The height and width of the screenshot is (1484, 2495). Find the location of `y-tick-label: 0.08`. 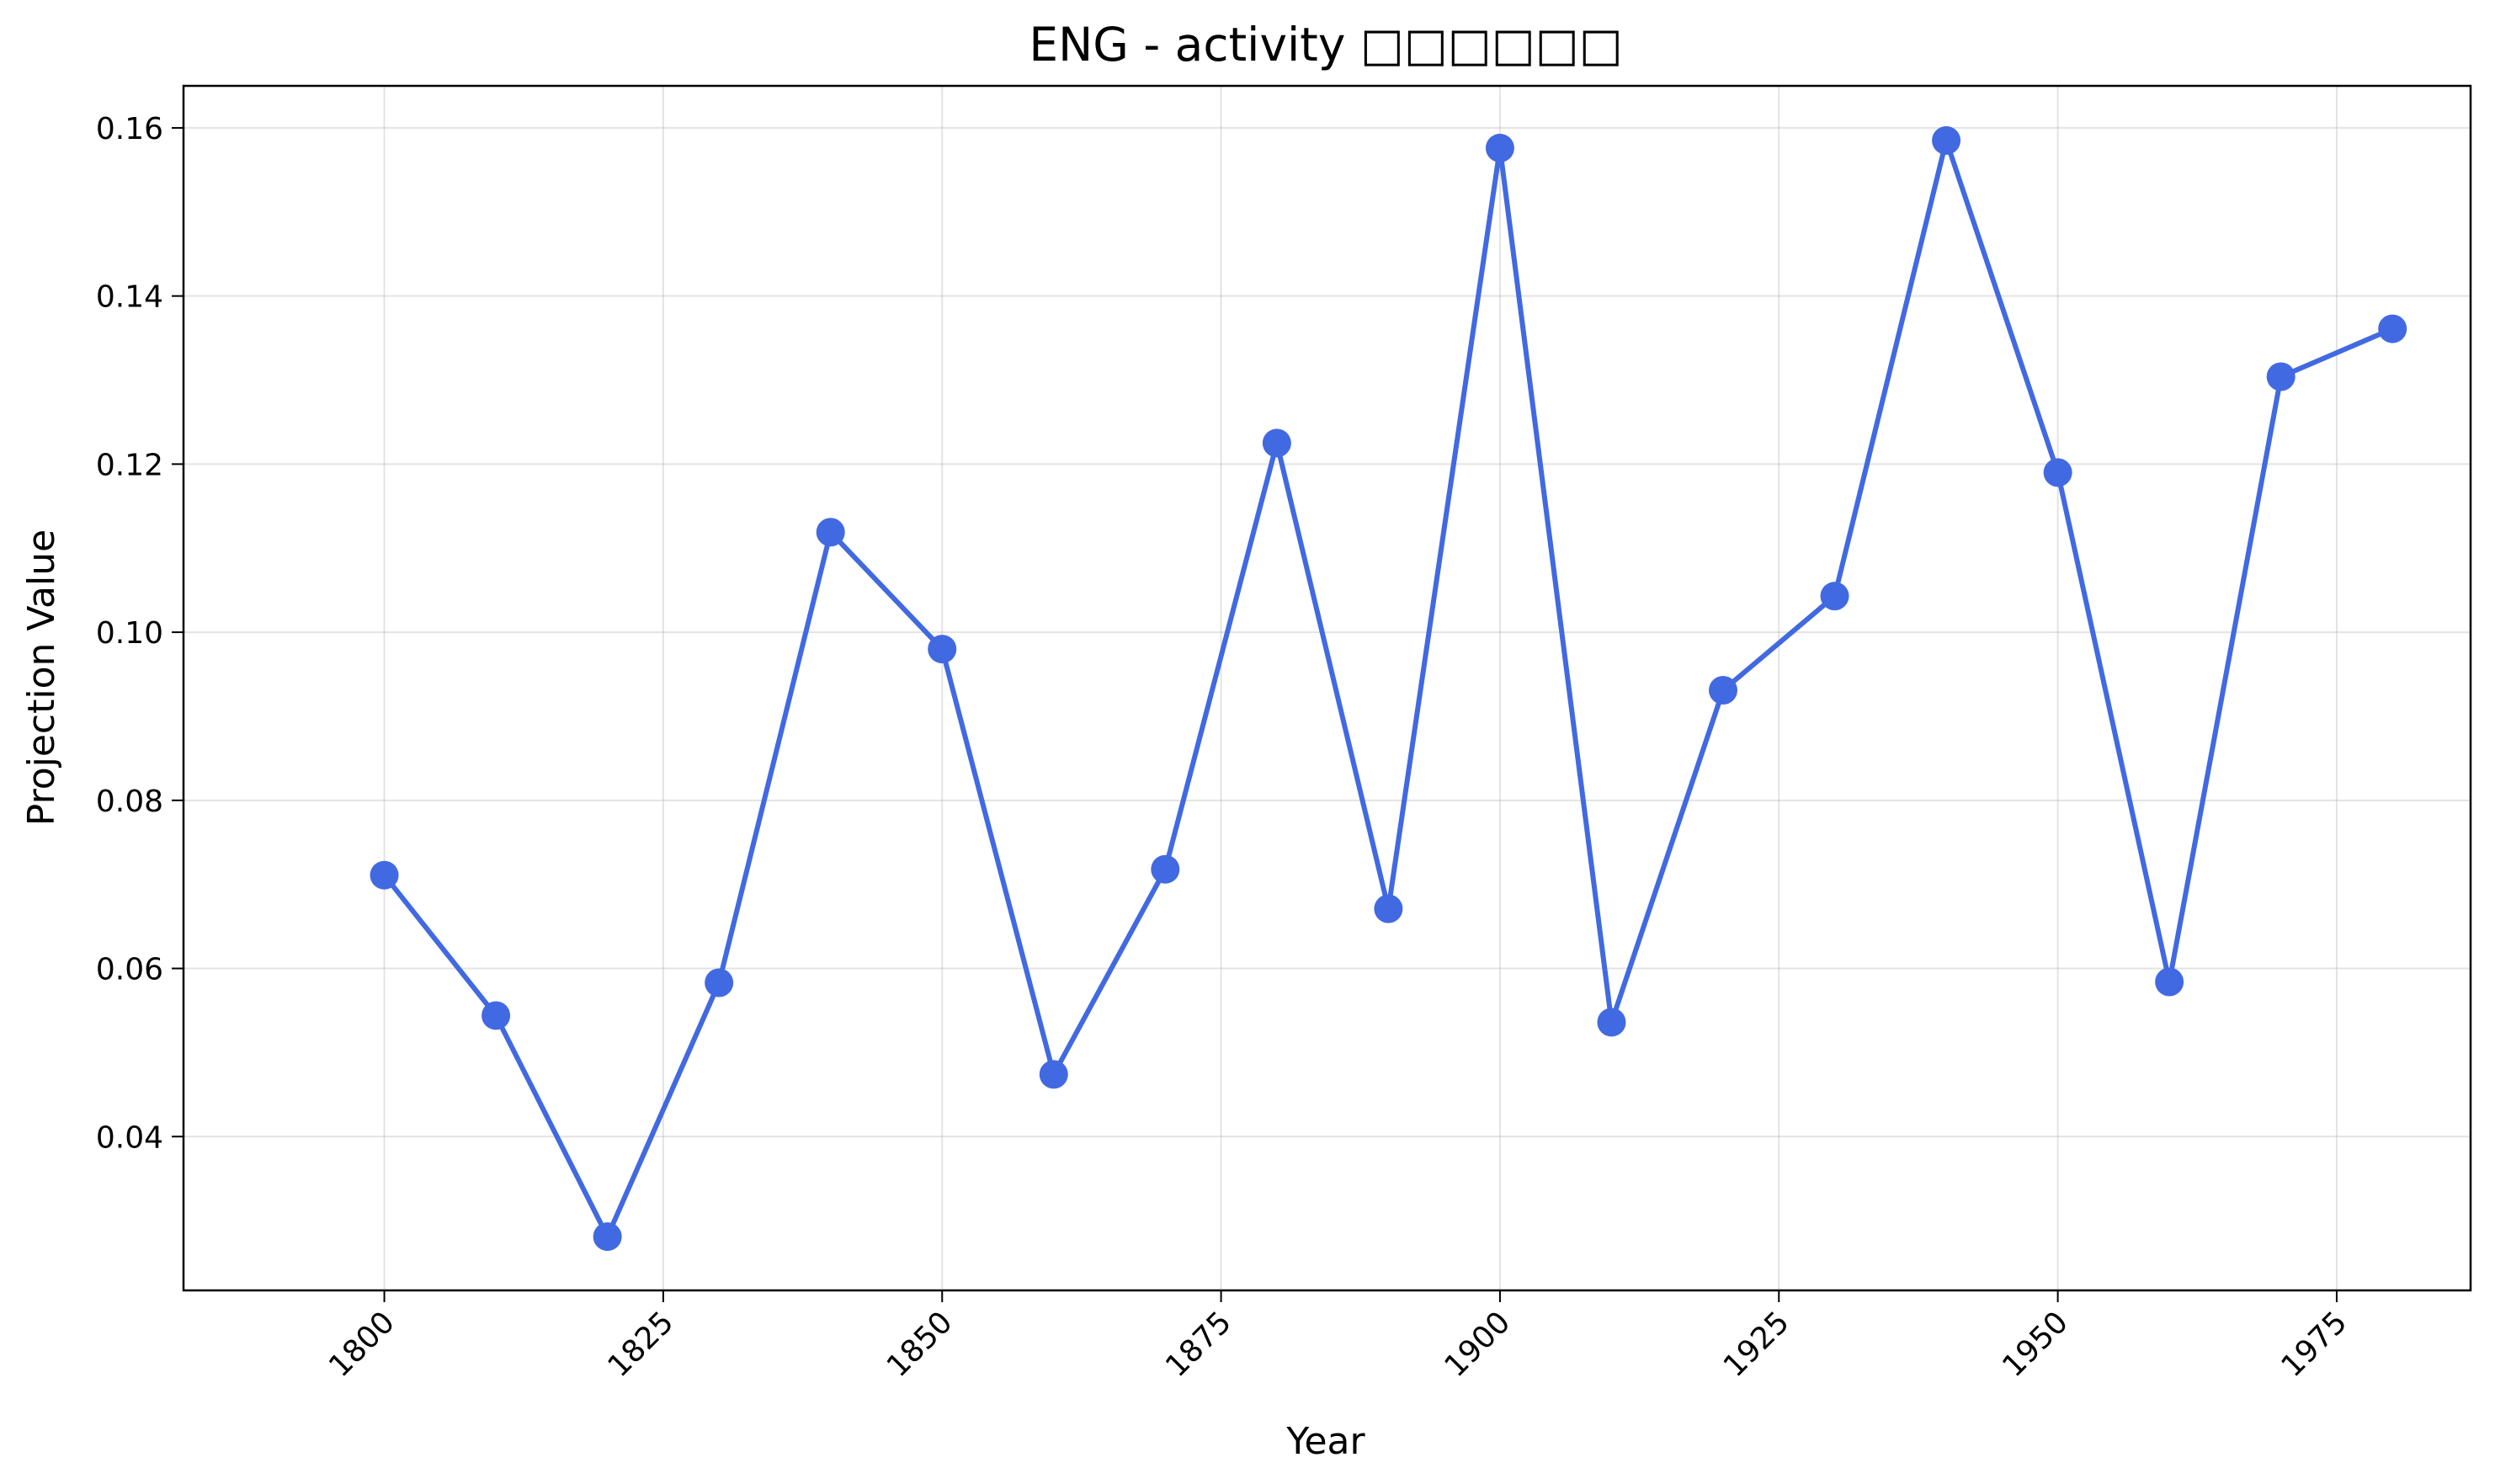

y-tick-label: 0.08 is located at coordinates (129, 802).